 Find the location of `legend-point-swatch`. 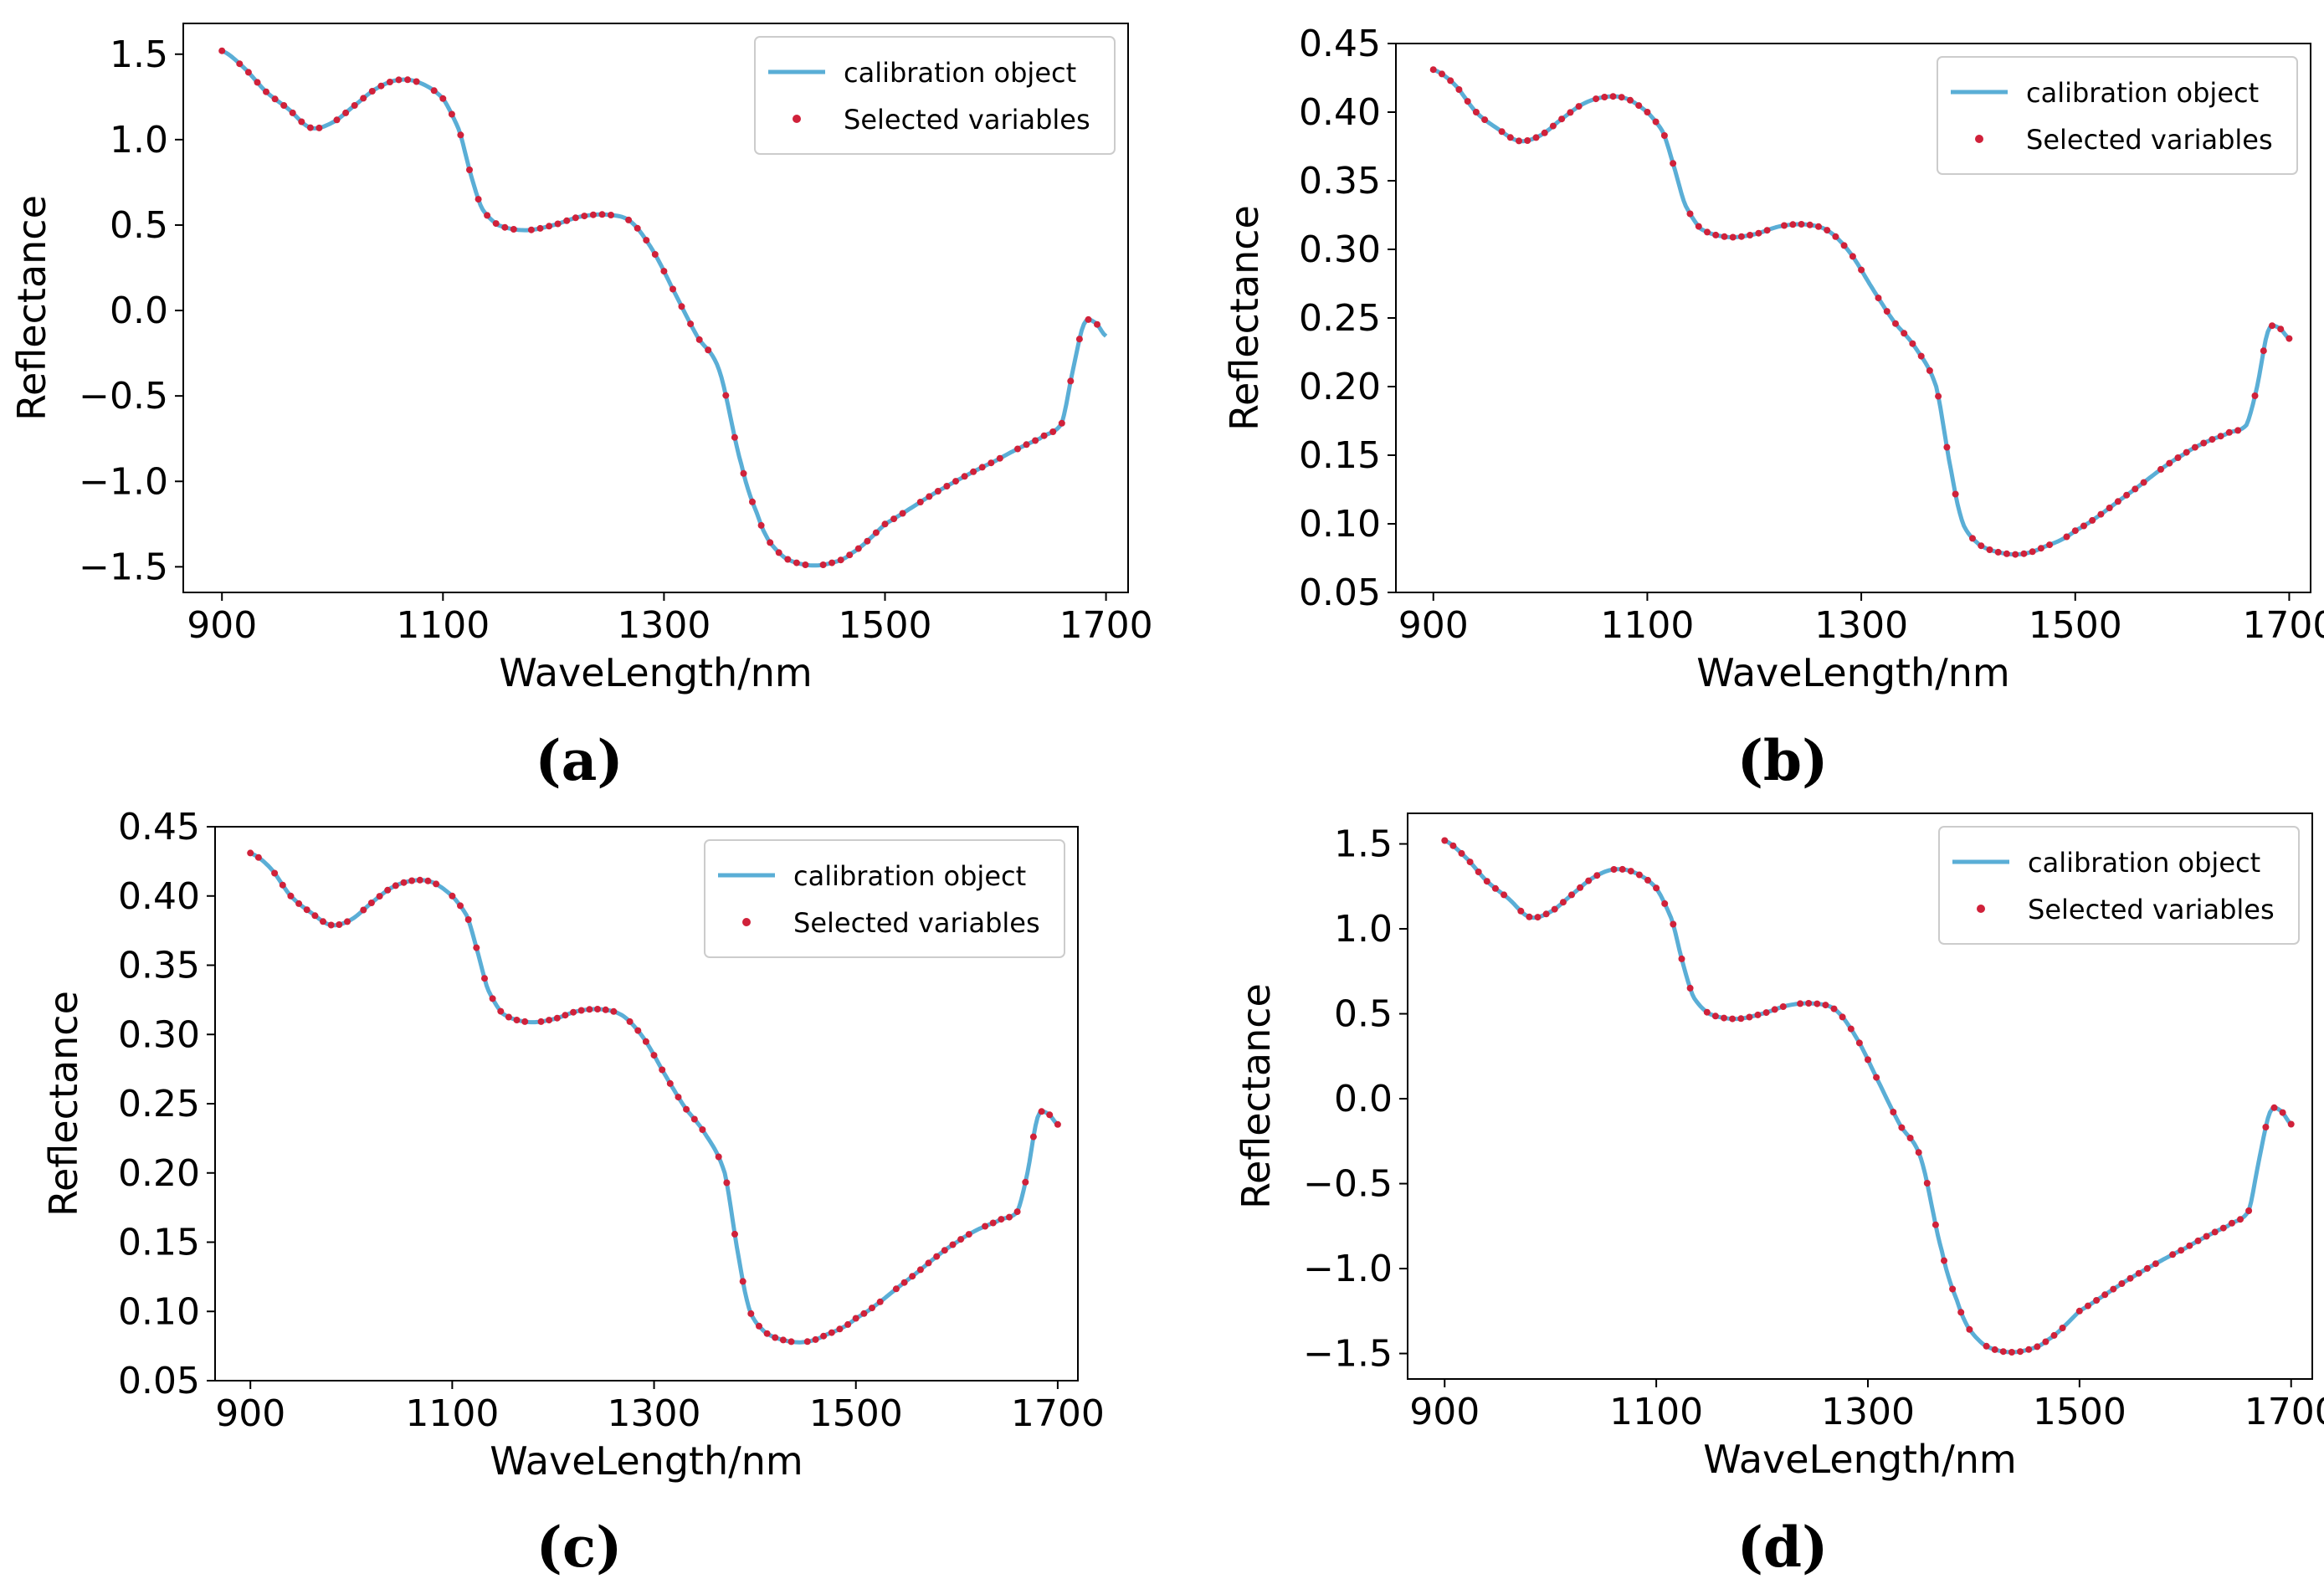

legend-point-swatch is located at coordinates (746, 922).